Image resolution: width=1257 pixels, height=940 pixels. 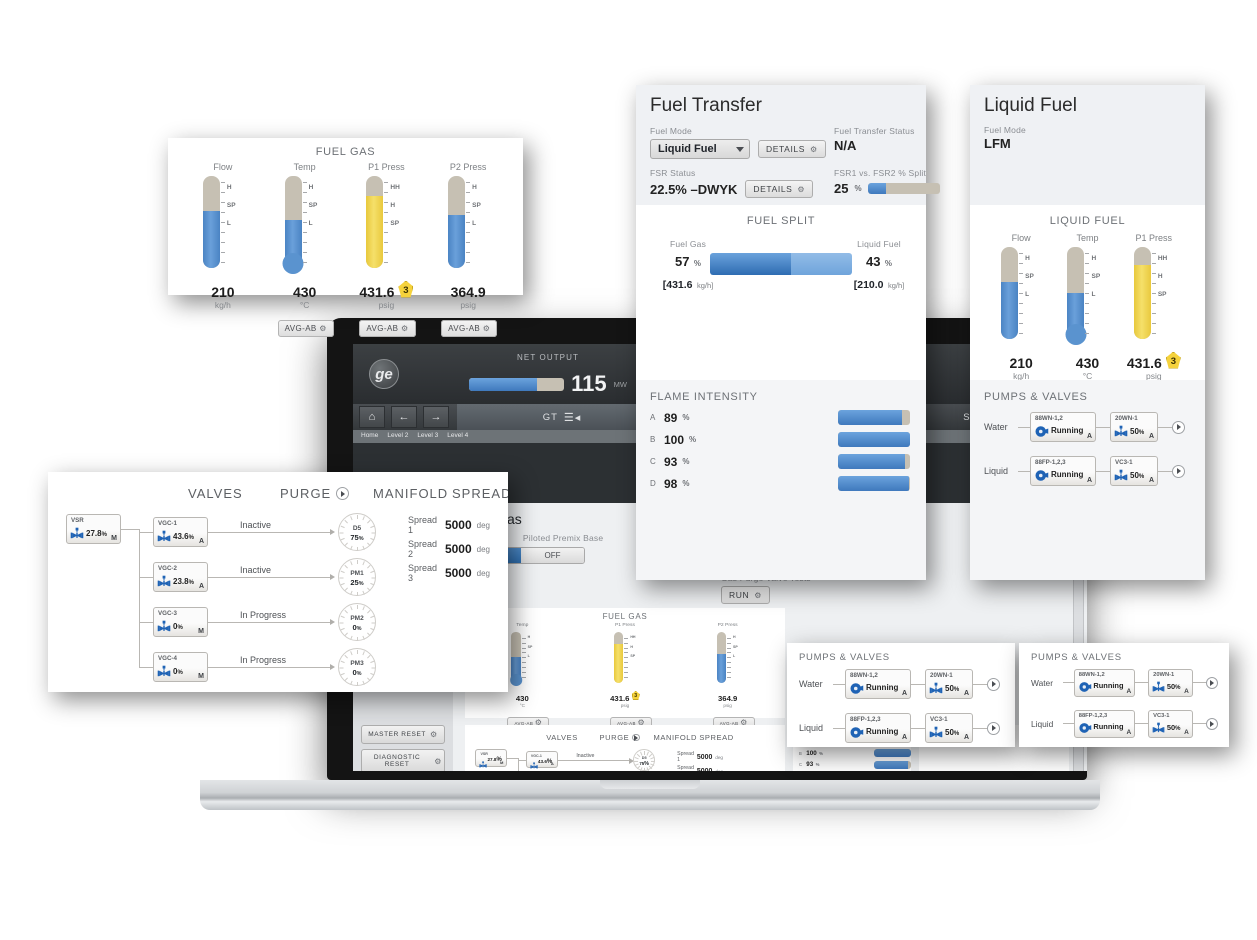 I want to click on fuel-mode-label: Fuel Mode, so click(x=671, y=131).